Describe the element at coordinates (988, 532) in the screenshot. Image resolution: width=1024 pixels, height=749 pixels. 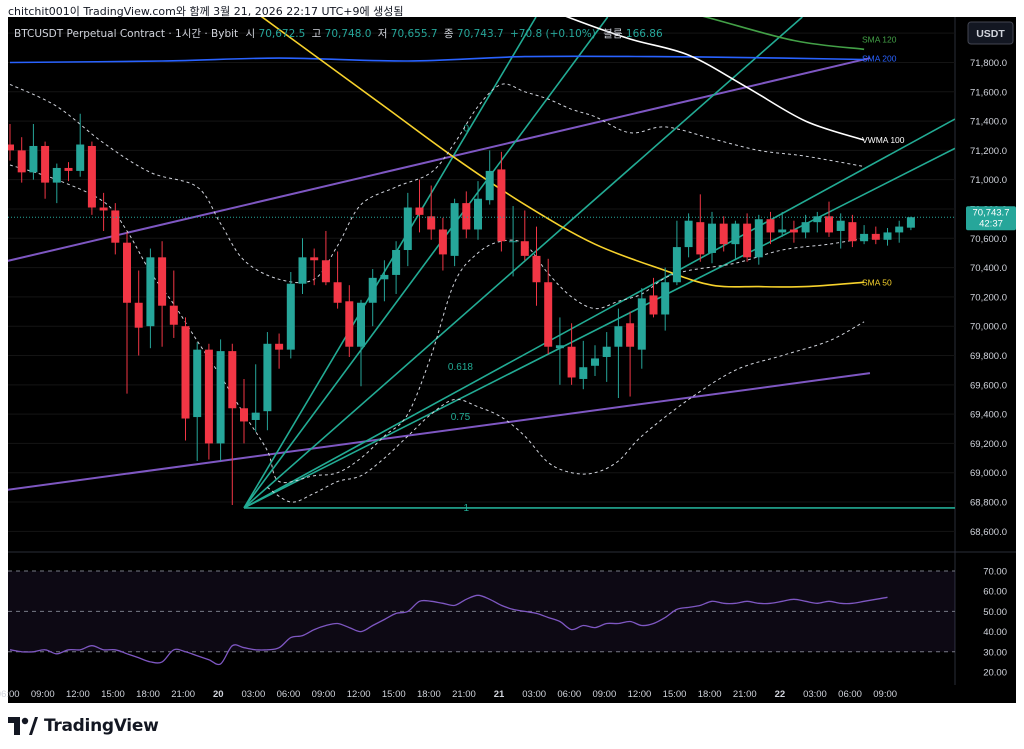
I see `price-tick-label-0: 68,600.0` at that location.